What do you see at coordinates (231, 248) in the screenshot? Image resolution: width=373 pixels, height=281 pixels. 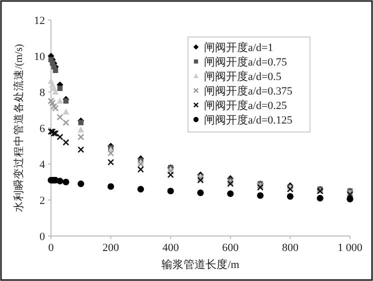 I see `x-tick-label: 600` at bounding box center [231, 248].